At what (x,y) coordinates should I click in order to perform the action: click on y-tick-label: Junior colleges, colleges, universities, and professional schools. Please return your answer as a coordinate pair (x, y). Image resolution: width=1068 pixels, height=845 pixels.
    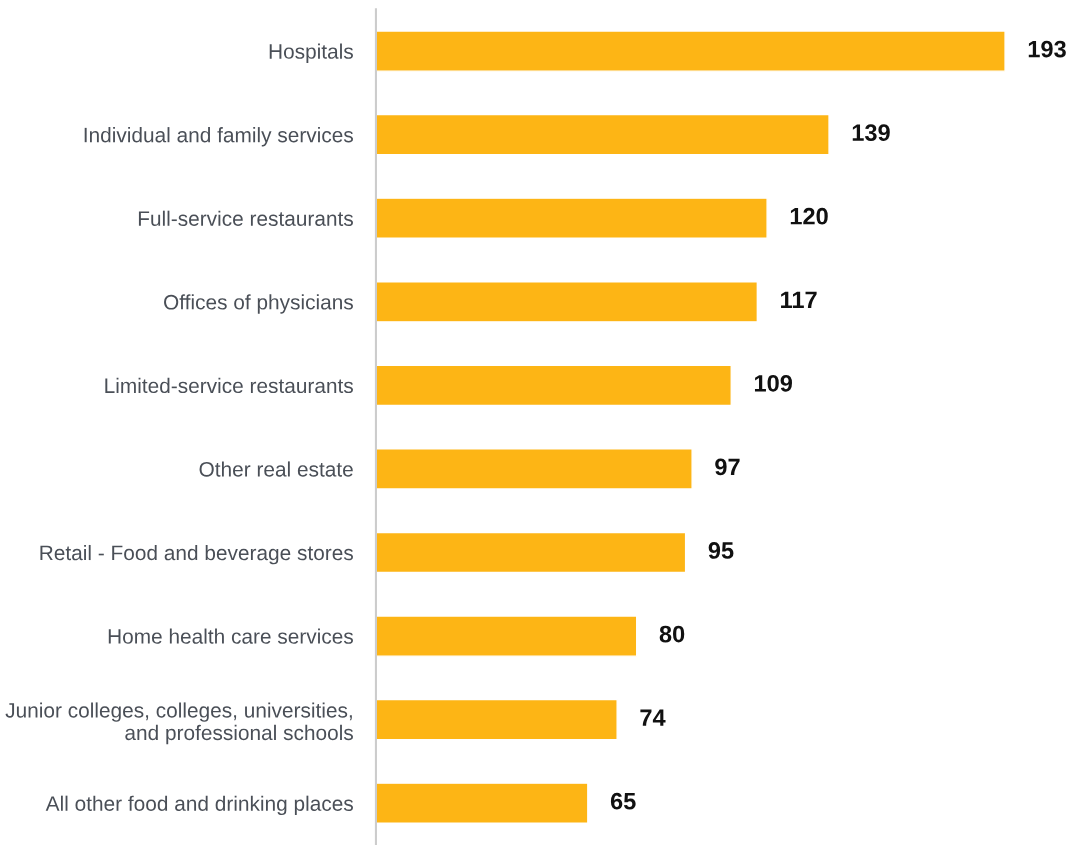
    Looking at the image, I should click on (179, 723).